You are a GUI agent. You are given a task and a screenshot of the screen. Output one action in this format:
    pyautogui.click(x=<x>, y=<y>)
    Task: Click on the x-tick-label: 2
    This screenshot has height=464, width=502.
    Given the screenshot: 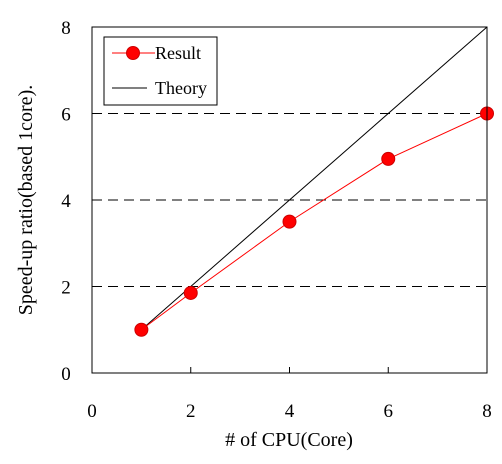 What is the action you would take?
    pyautogui.click(x=191, y=411)
    